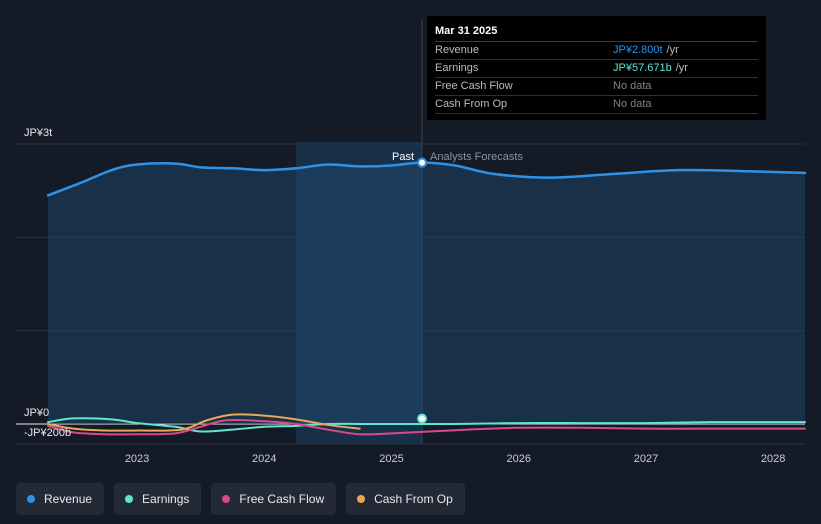  I want to click on x-tick-label: 2027, so click(646, 459).